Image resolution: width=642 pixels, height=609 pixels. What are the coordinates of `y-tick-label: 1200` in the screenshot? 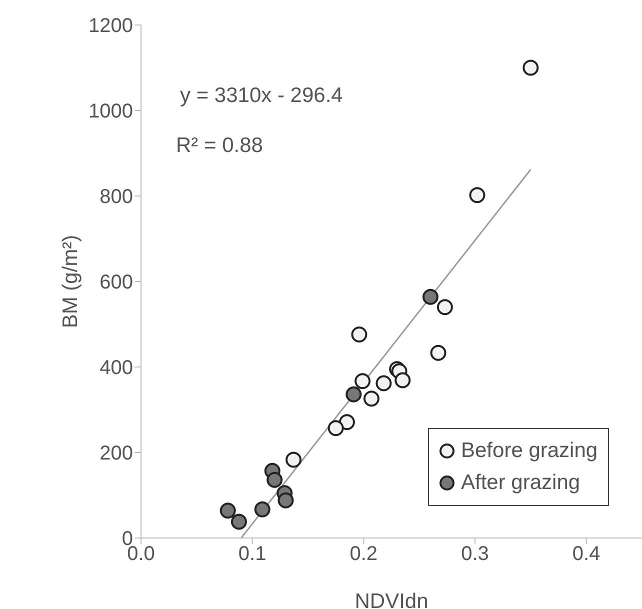 It's located at (110, 26).